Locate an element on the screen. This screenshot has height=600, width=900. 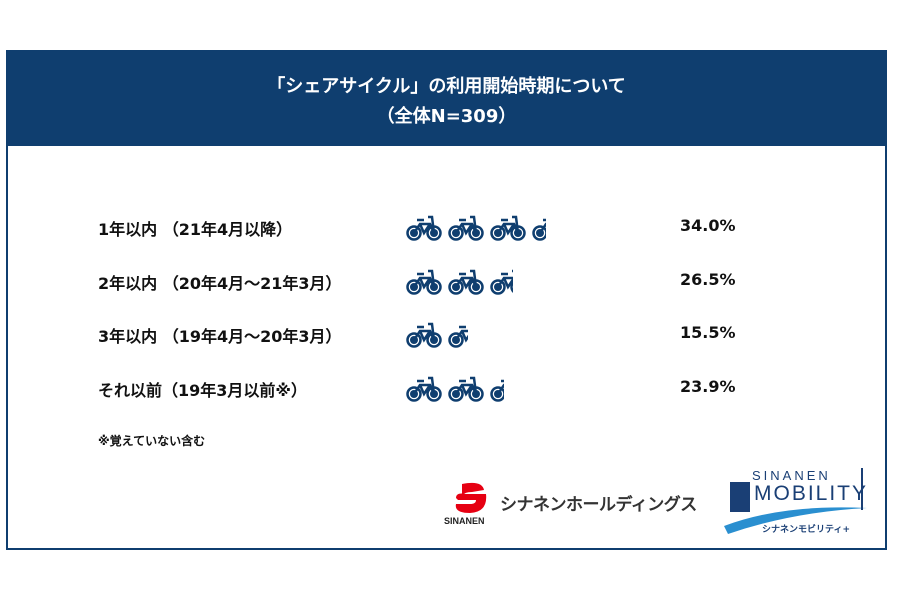
title-line-2: （全体N=309） is located at coordinates (446, 116).